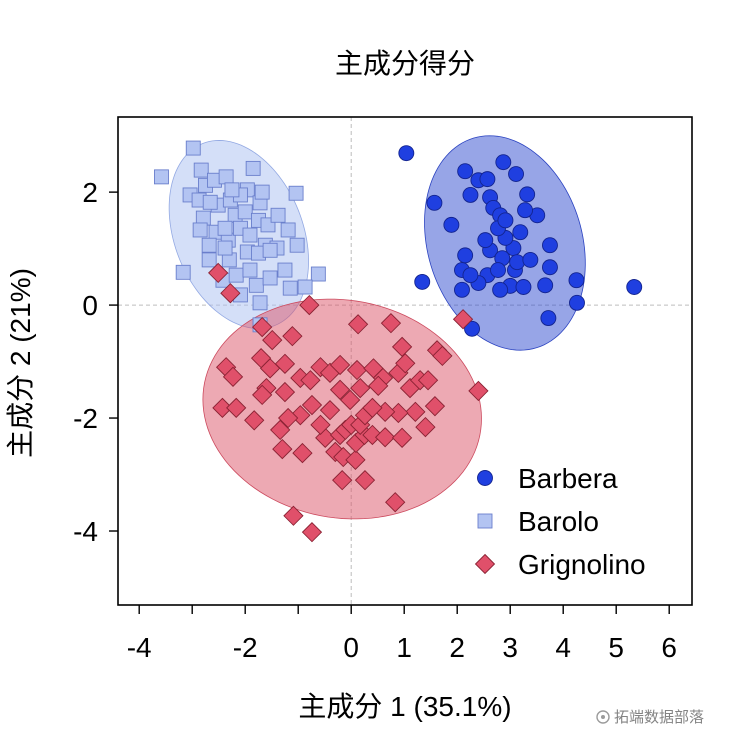  I want to click on chart-title: 主成分得分, so click(405, 63).